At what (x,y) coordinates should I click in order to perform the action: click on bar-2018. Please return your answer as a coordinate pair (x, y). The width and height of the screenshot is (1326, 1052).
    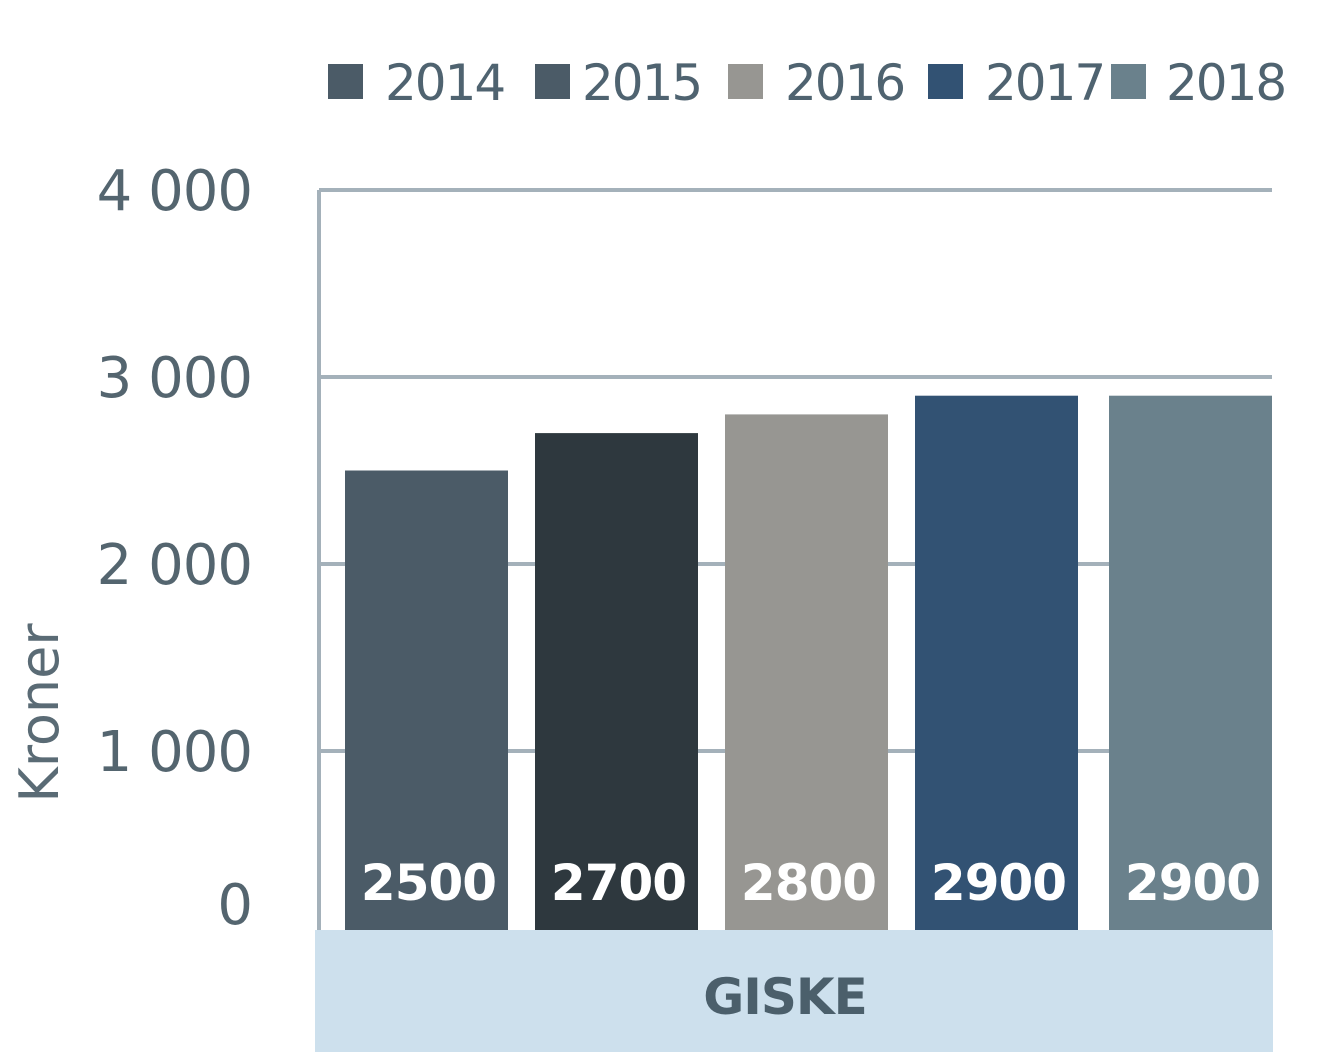
    Looking at the image, I should click on (1190, 666).